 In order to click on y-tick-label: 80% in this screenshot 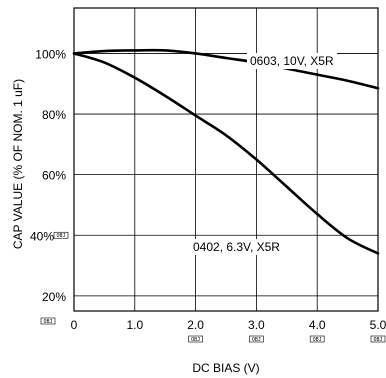, I will do `click(54, 115)`.